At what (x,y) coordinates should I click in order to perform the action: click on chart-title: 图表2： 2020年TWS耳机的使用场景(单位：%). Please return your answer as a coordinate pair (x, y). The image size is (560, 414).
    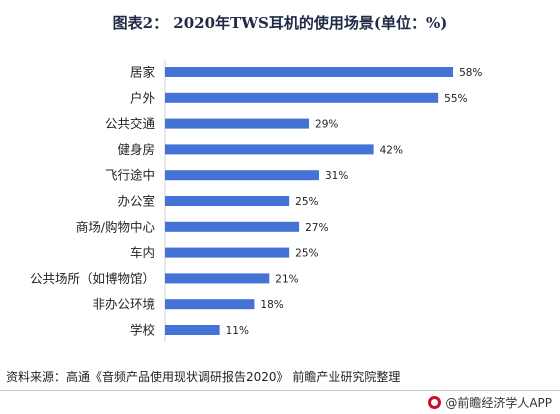
    Looking at the image, I should click on (280, 23).